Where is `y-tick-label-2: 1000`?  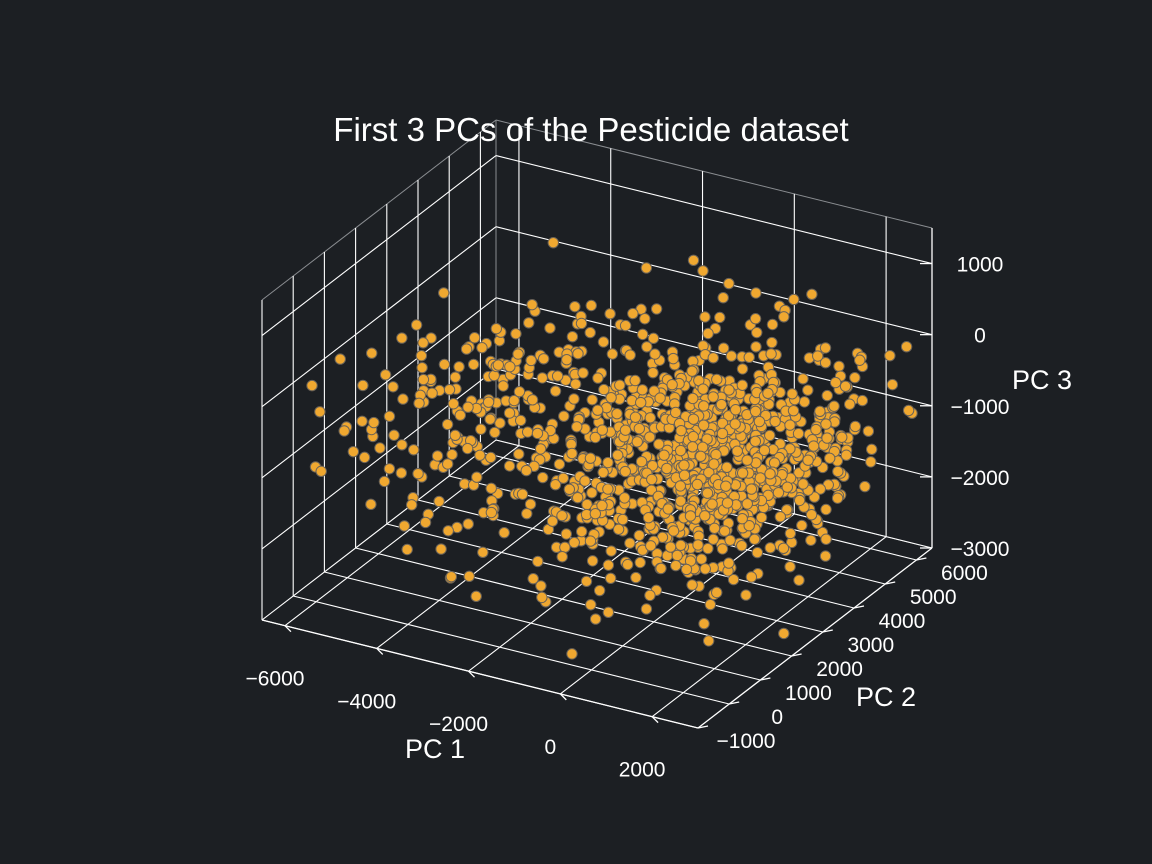 y-tick-label-2: 1000 is located at coordinates (808, 693).